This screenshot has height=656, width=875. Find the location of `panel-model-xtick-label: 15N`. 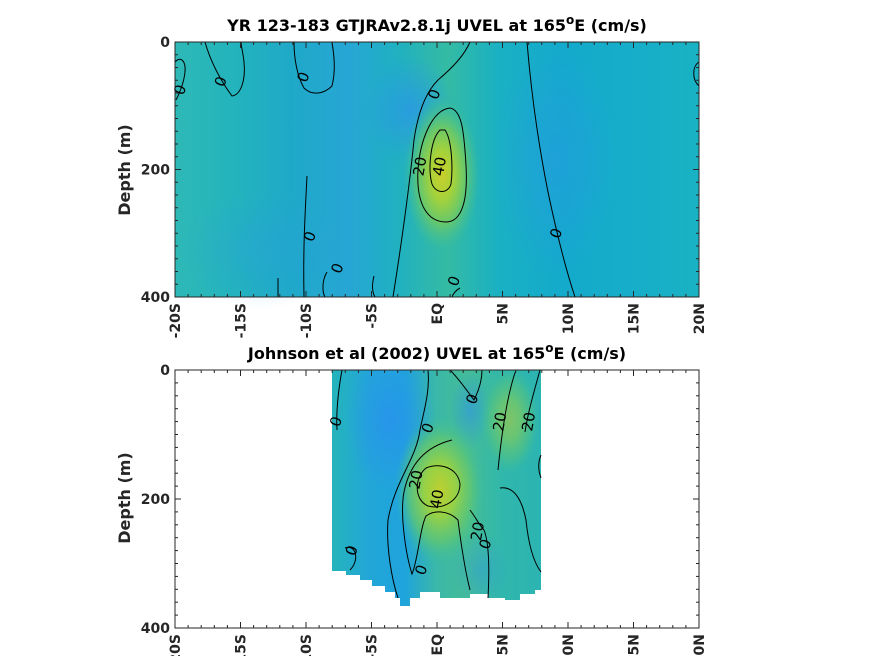

panel-model-xtick-label: 15N is located at coordinates (635, 318).